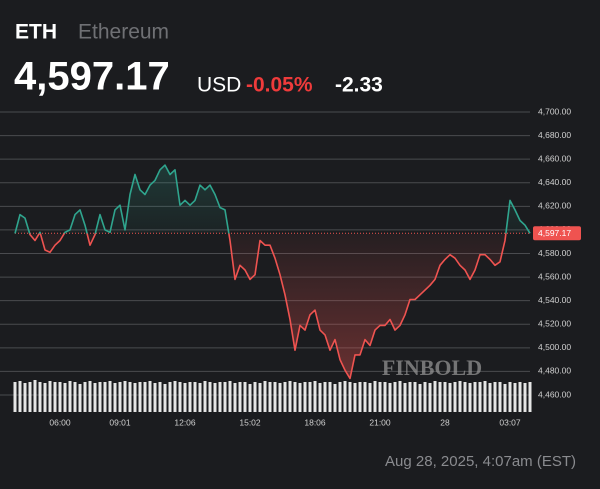 This screenshot has height=489, width=600. What do you see at coordinates (554, 276) in the screenshot?
I see `y-tick-label: 4,560.00` at bounding box center [554, 276].